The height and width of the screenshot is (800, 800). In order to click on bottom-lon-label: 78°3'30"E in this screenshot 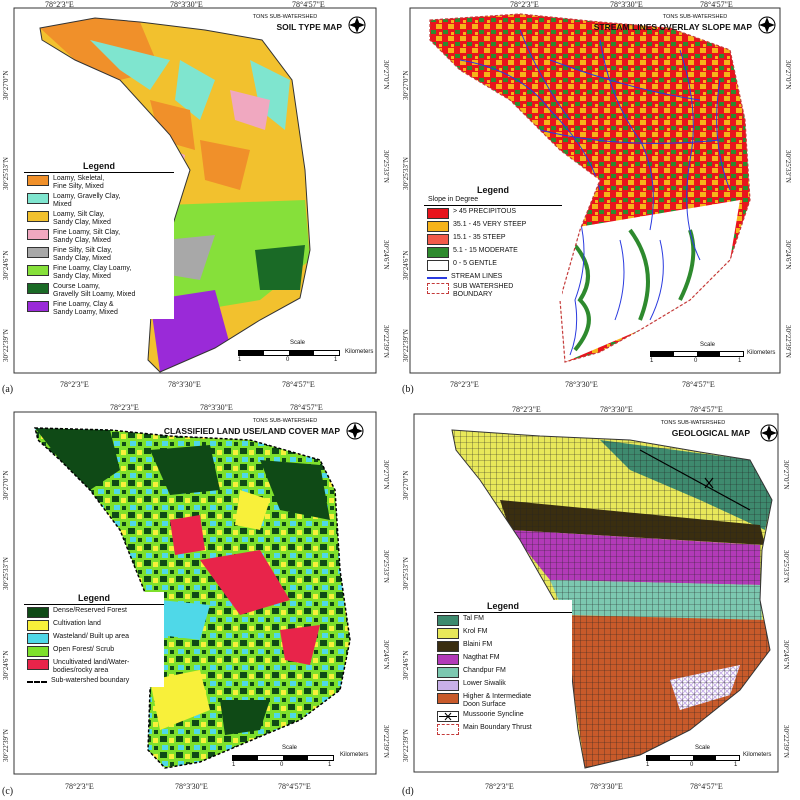, I will do `click(191, 786)`.